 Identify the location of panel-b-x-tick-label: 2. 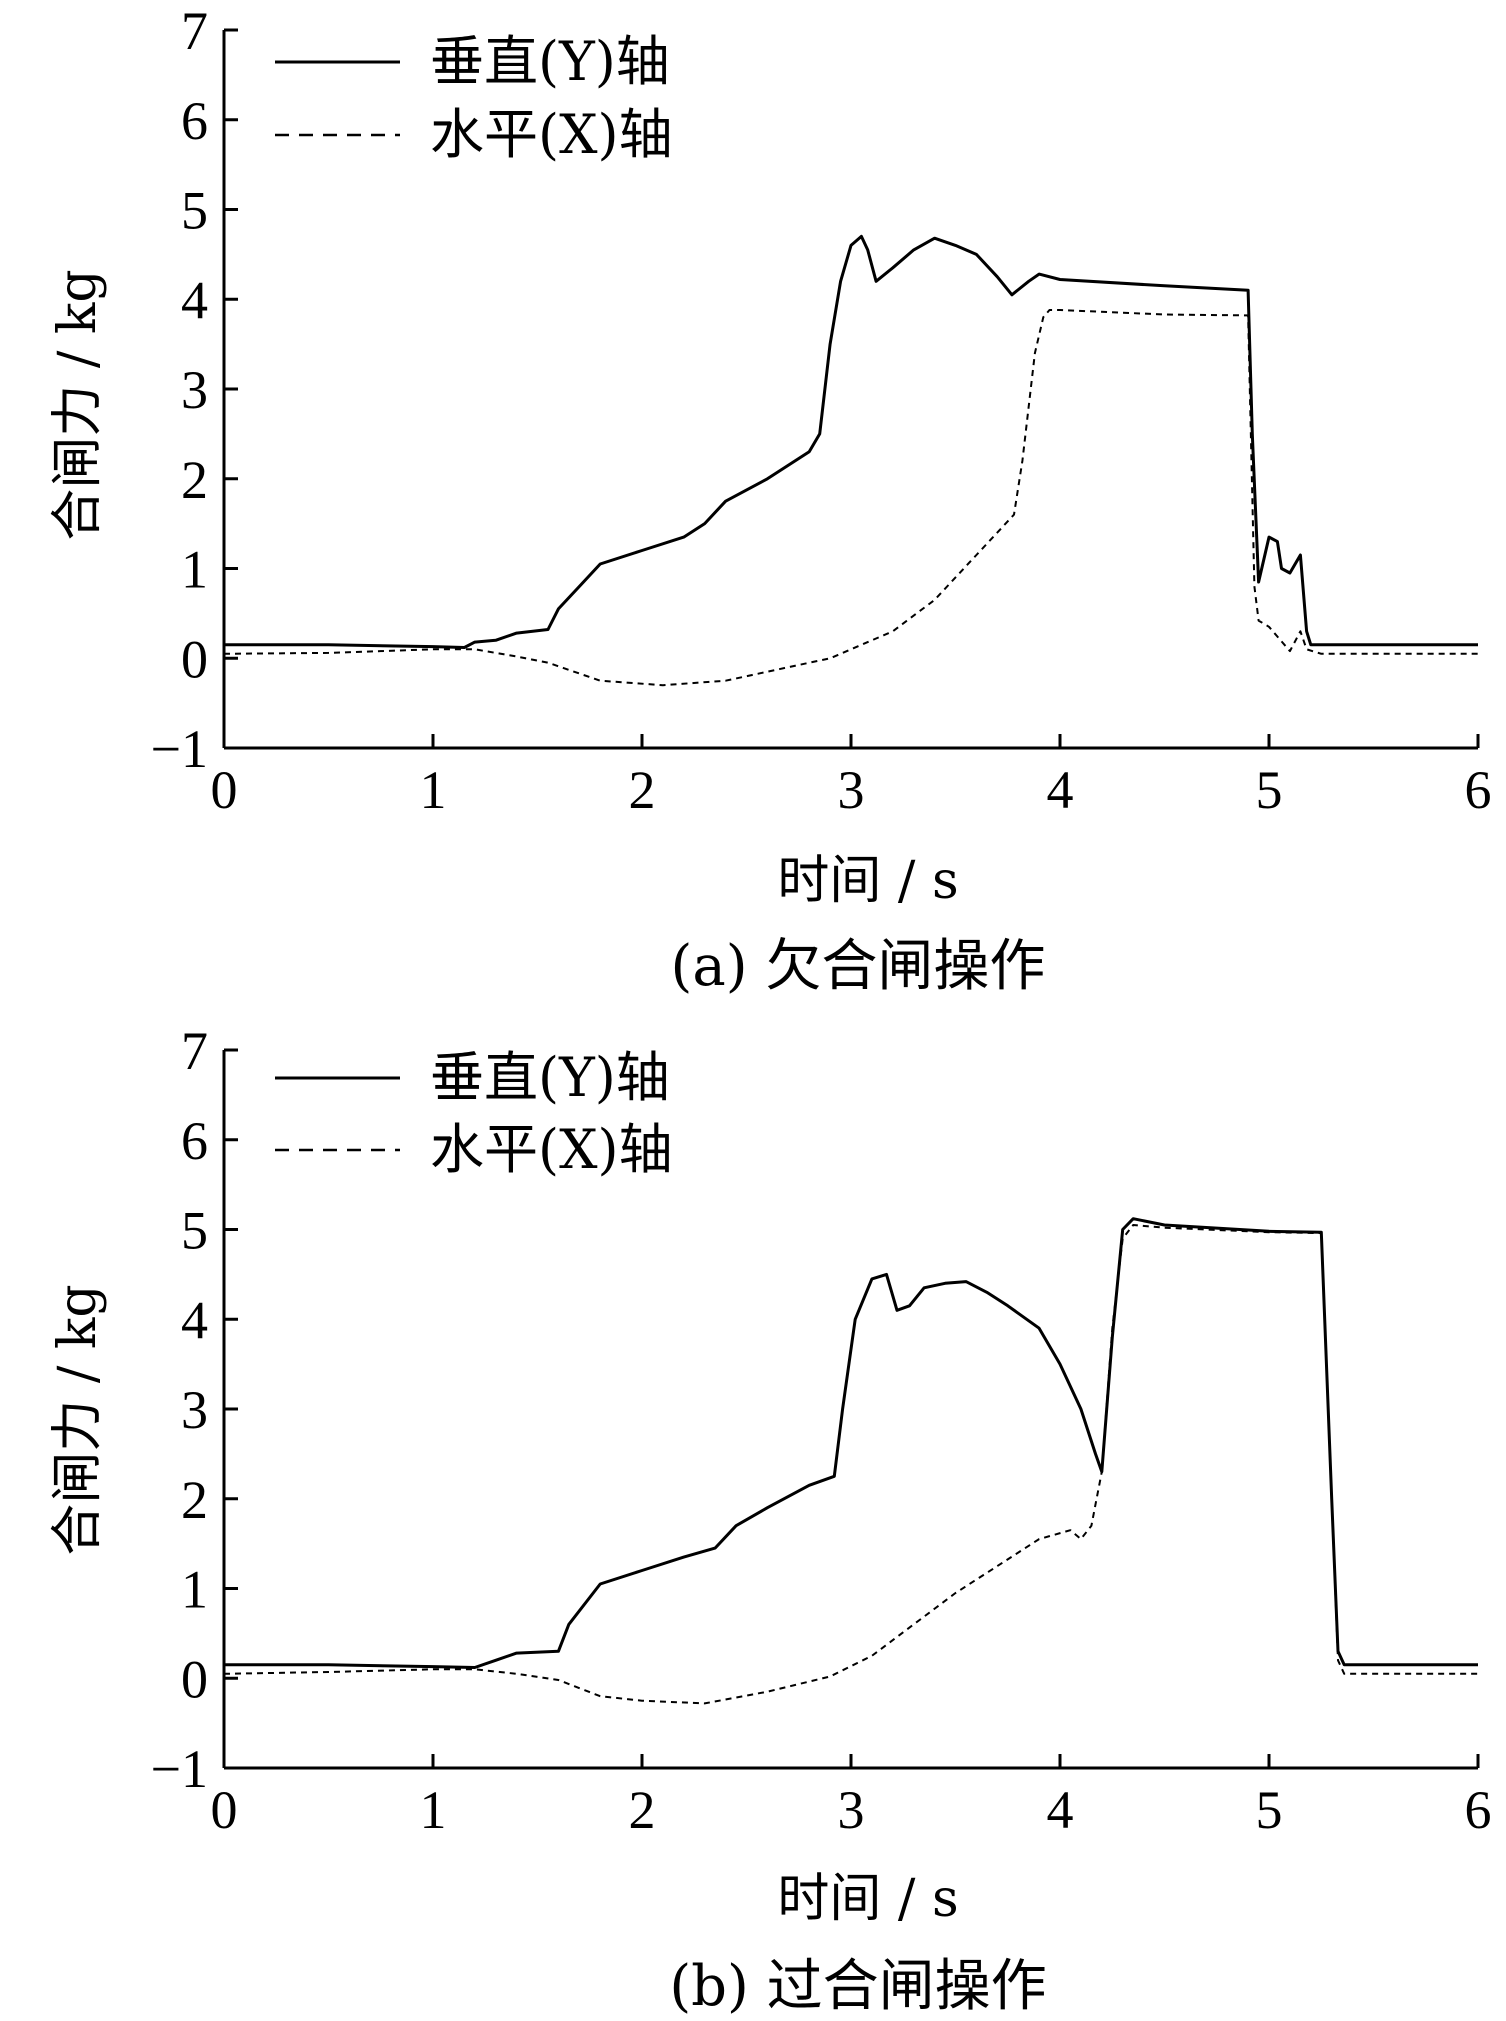
(642, 1810).